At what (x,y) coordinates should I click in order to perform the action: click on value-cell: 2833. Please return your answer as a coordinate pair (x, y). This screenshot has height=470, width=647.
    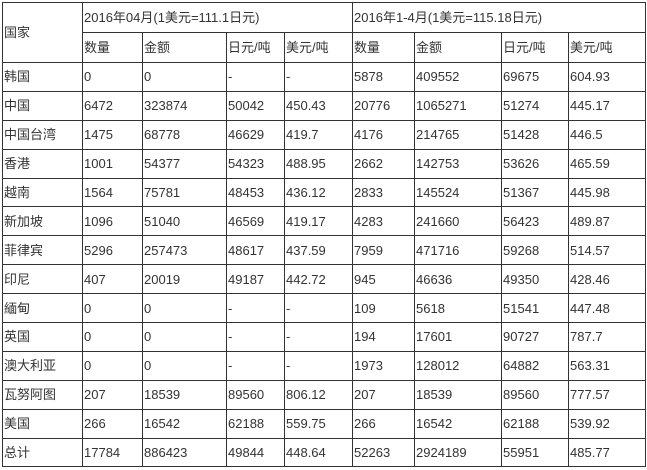
    Looking at the image, I should click on (384, 192).